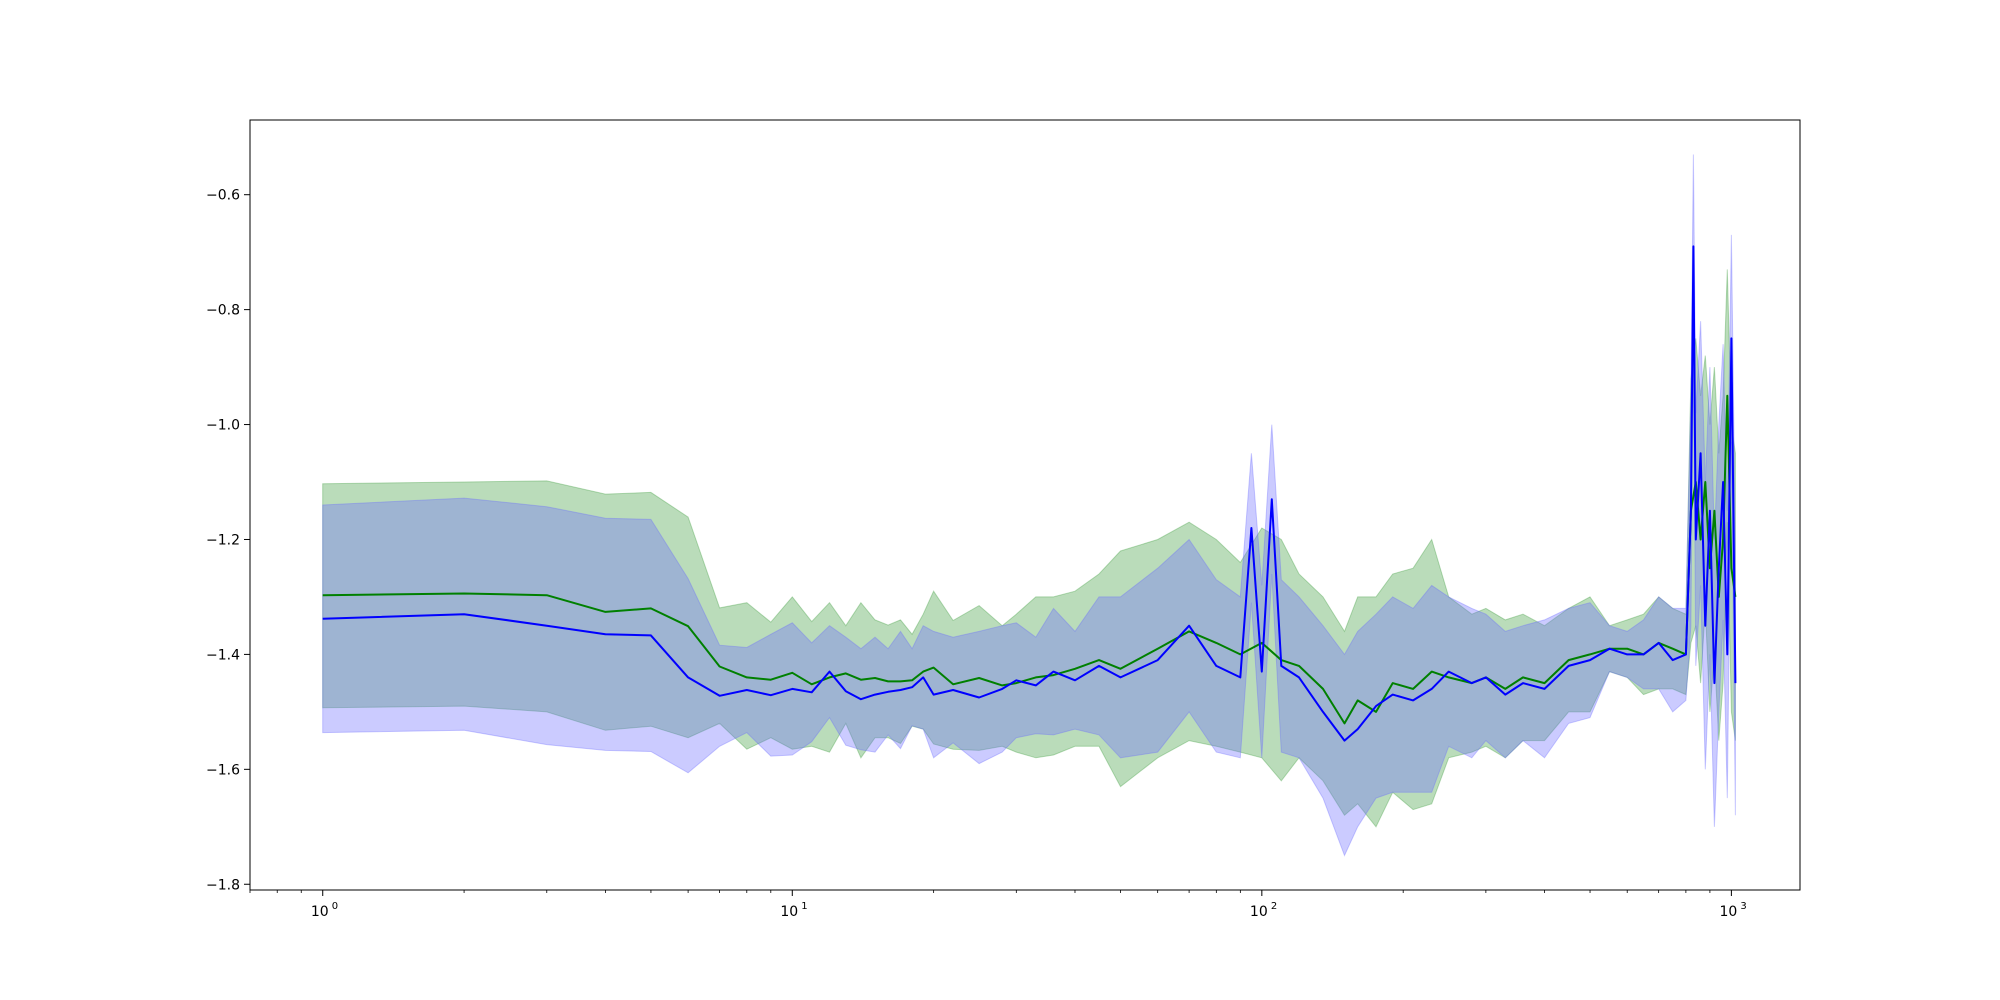 This screenshot has height=1000, width=2000. I want to click on y-tick-label: −1.6, so click(223, 770).